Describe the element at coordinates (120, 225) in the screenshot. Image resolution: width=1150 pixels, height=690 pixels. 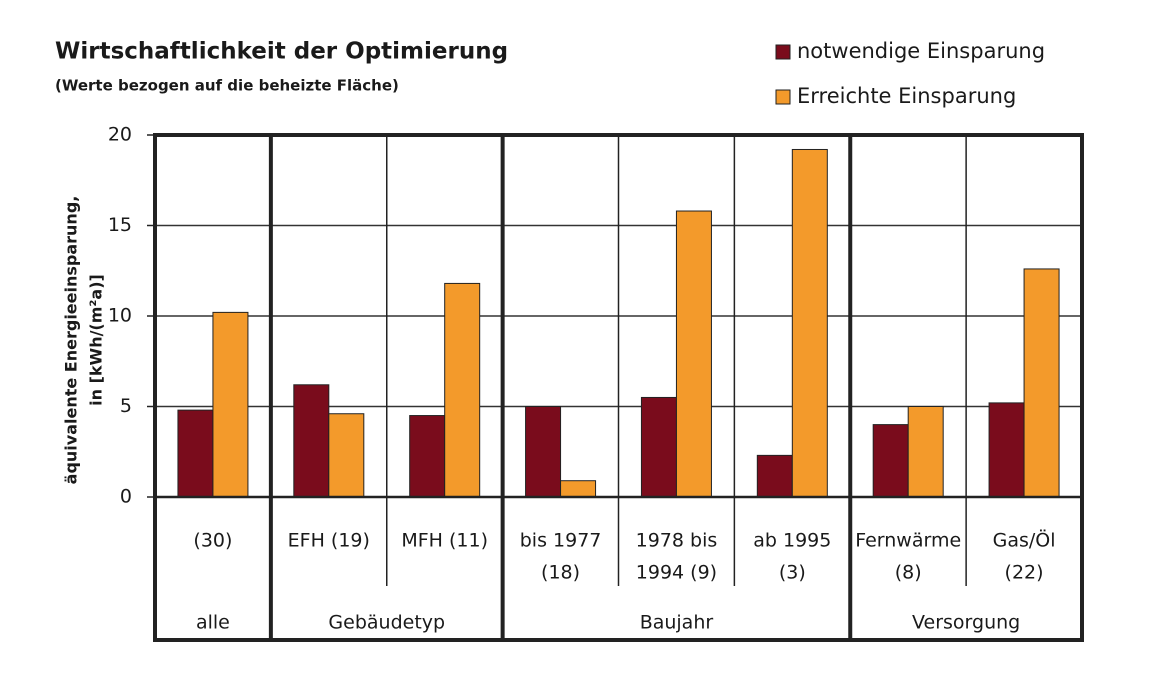
I see `y-tick-label: 15` at that location.